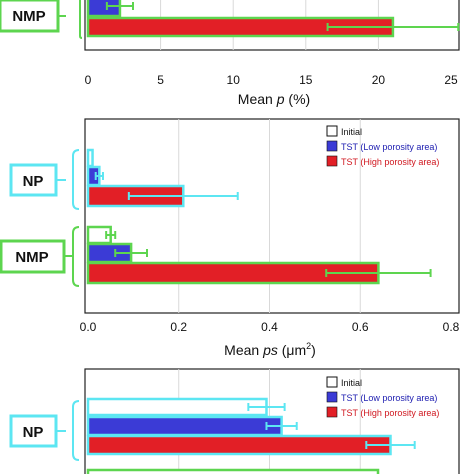 This screenshot has width=474, height=474. What do you see at coordinates (104, 9) in the screenshot?
I see `bar-nmp-low` at bounding box center [104, 9].